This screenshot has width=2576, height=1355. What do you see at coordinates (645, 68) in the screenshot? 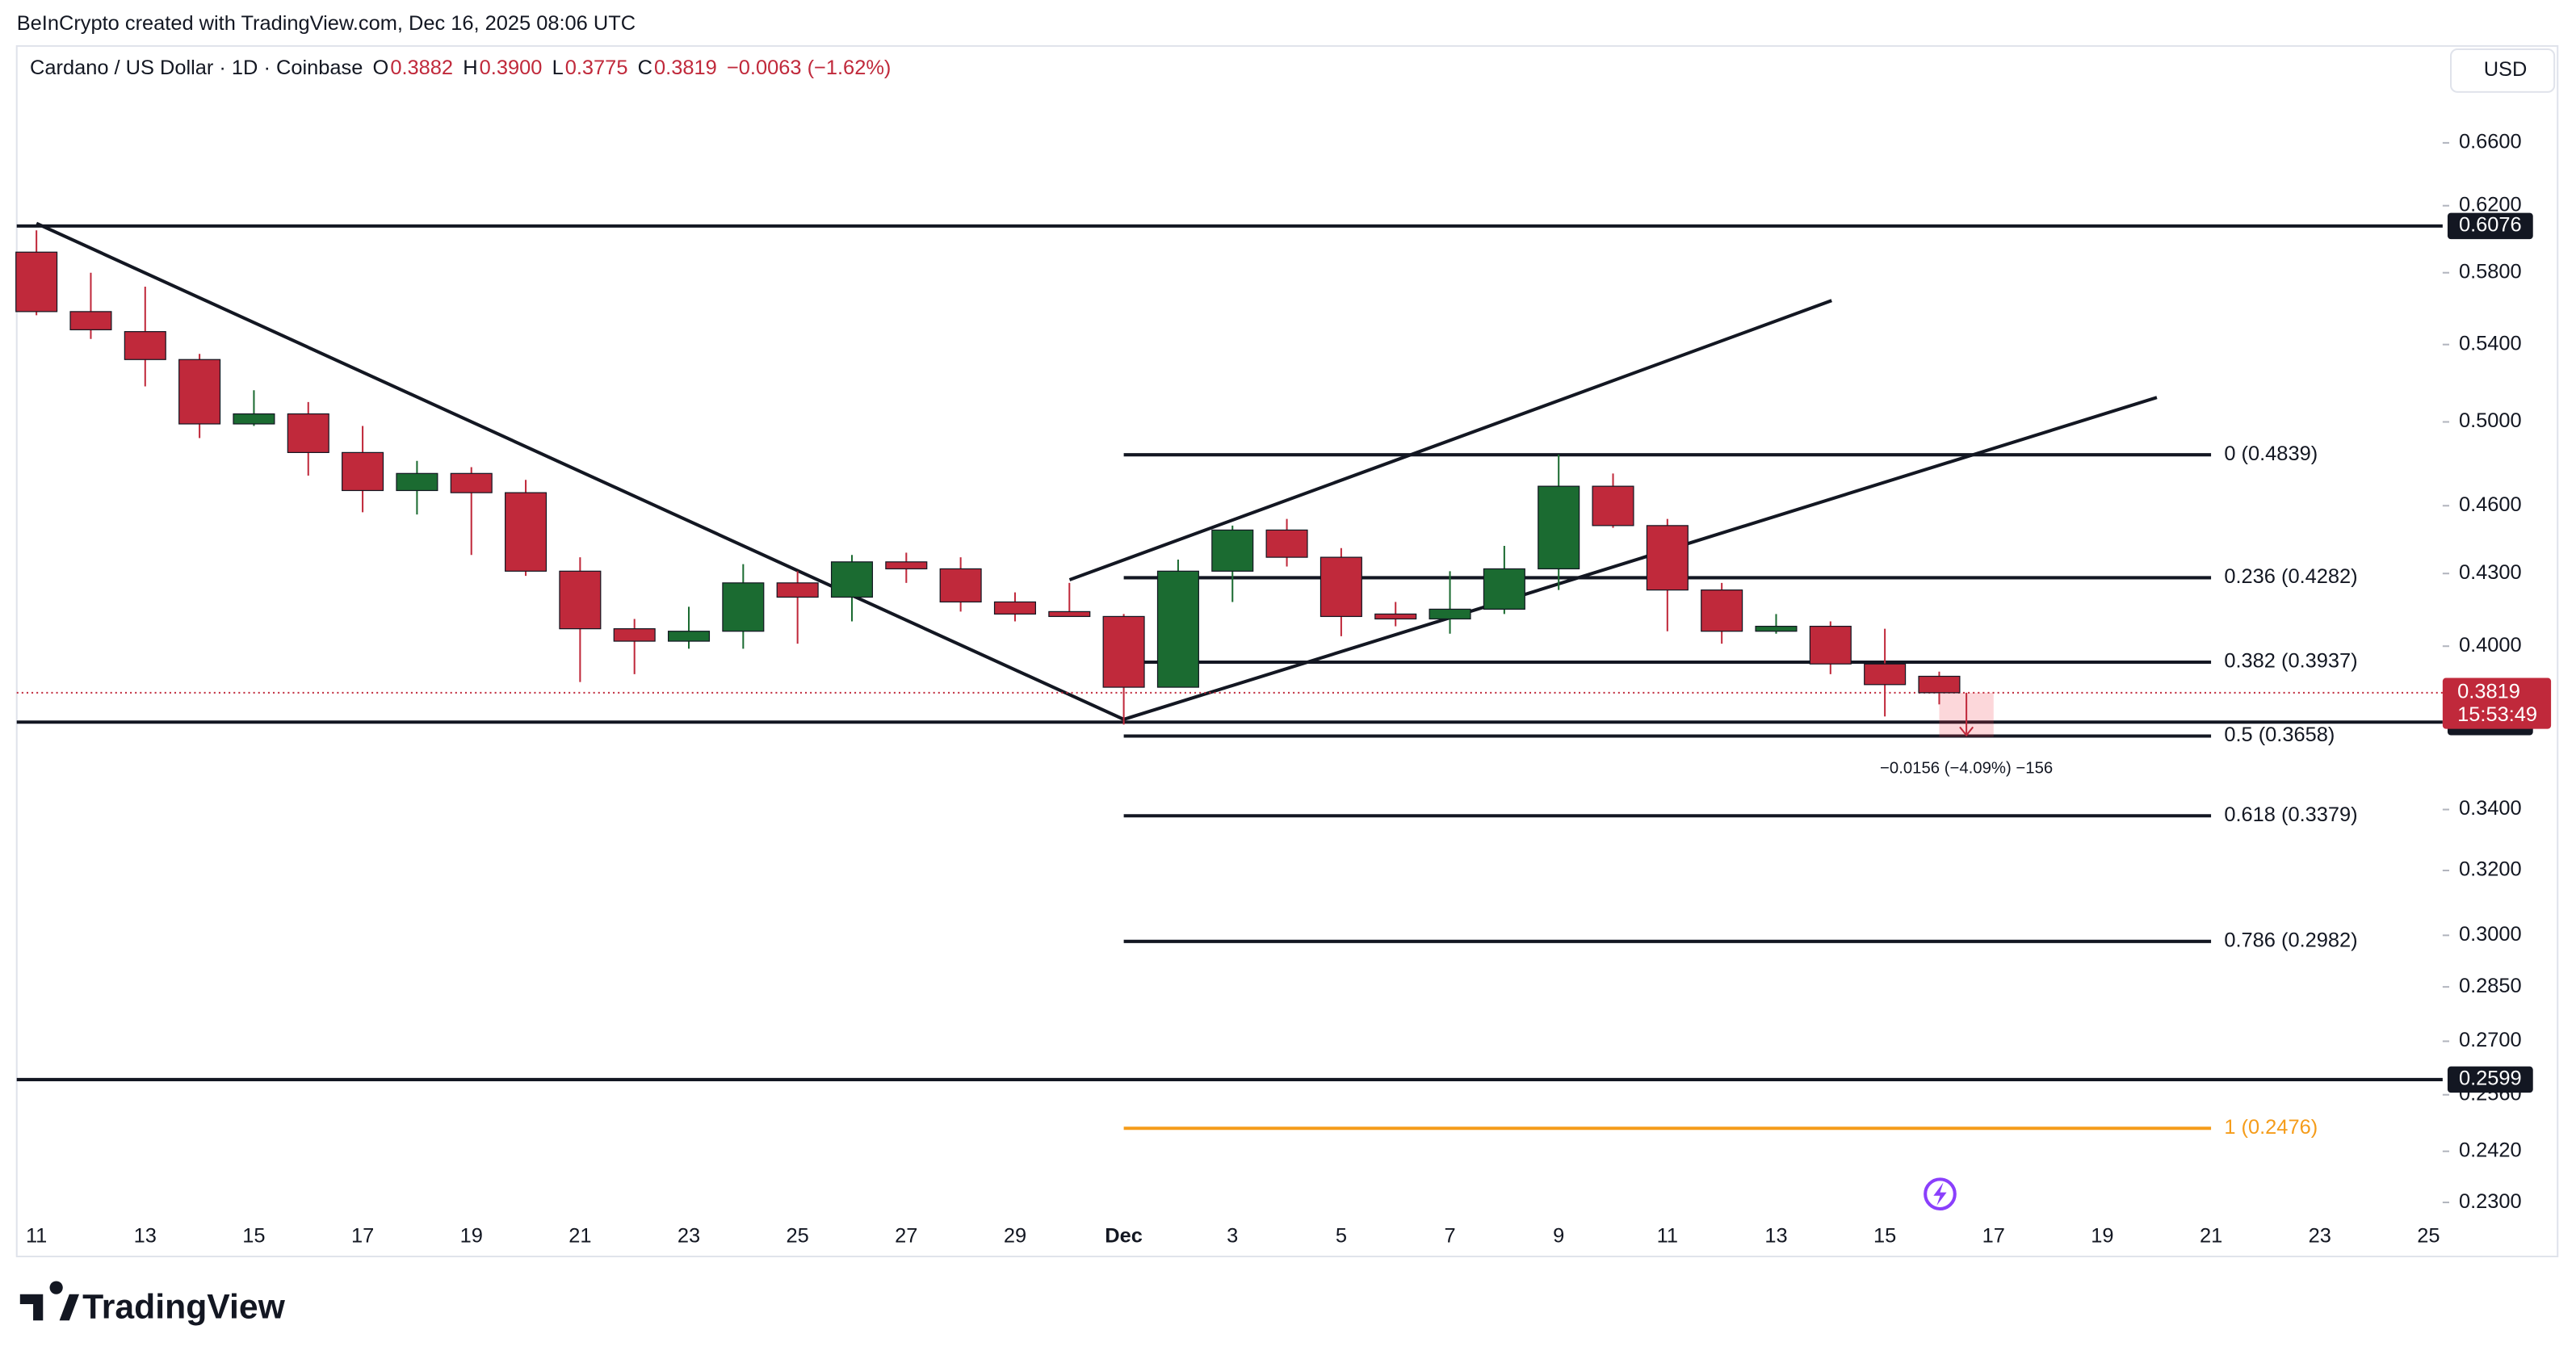
I see `legend-c: C` at bounding box center [645, 68].